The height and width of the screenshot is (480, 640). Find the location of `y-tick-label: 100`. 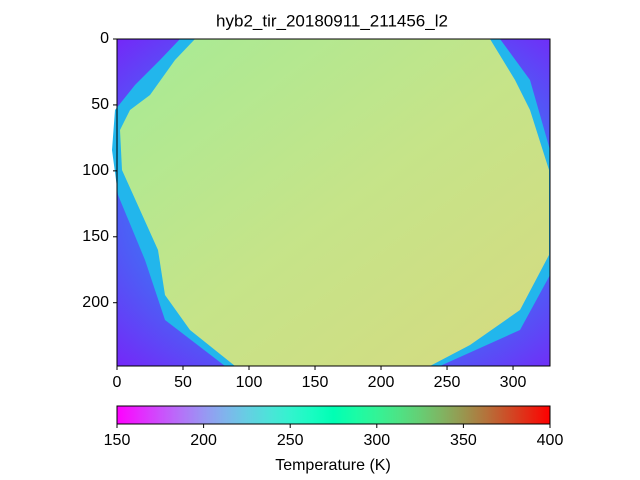

y-tick-label: 100 is located at coordinates (95, 170).